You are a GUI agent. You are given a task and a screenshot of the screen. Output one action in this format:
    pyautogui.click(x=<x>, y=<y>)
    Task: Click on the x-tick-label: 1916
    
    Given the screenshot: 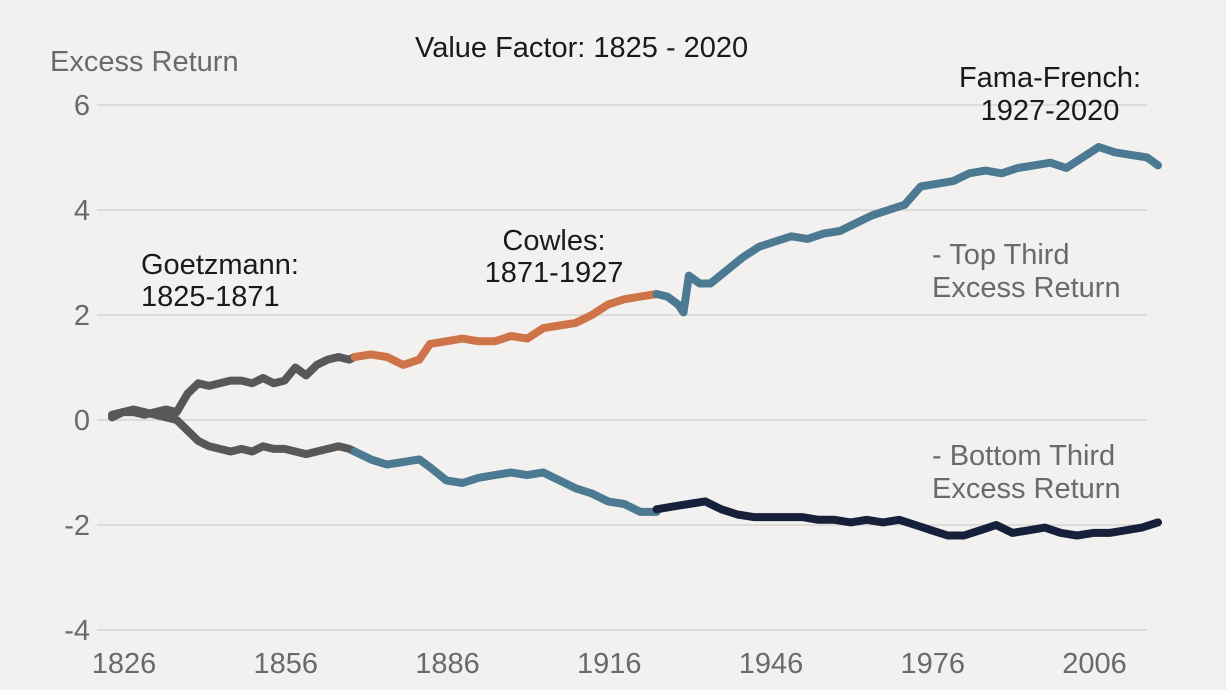 What is the action you would take?
    pyautogui.click(x=609, y=664)
    